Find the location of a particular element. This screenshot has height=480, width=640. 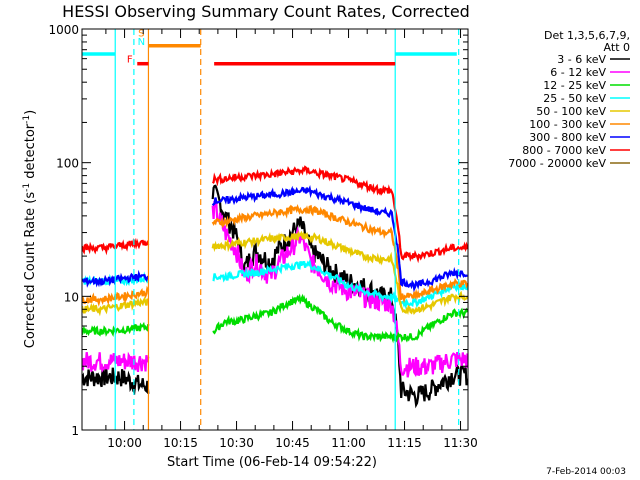

flag-letter-0: S is located at coordinates (141, 33).